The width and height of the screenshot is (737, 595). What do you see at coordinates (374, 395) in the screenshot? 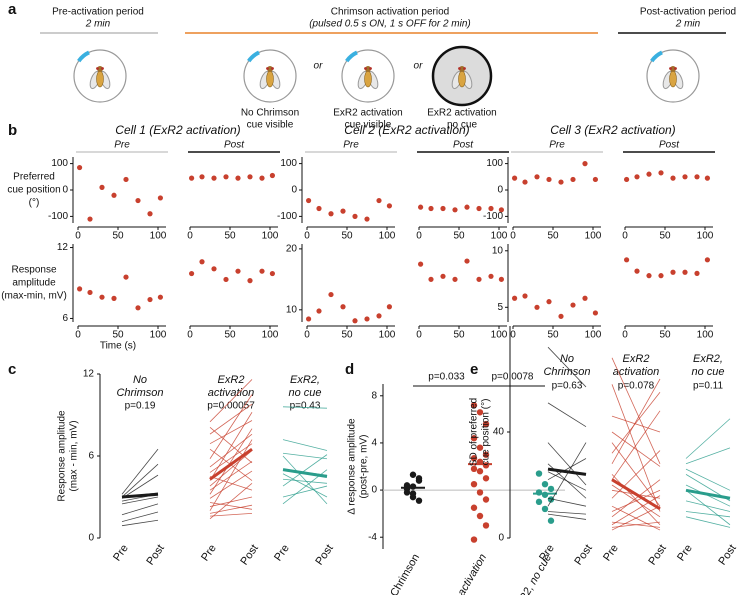
I see `y-tick-label: 8` at bounding box center [374, 395].